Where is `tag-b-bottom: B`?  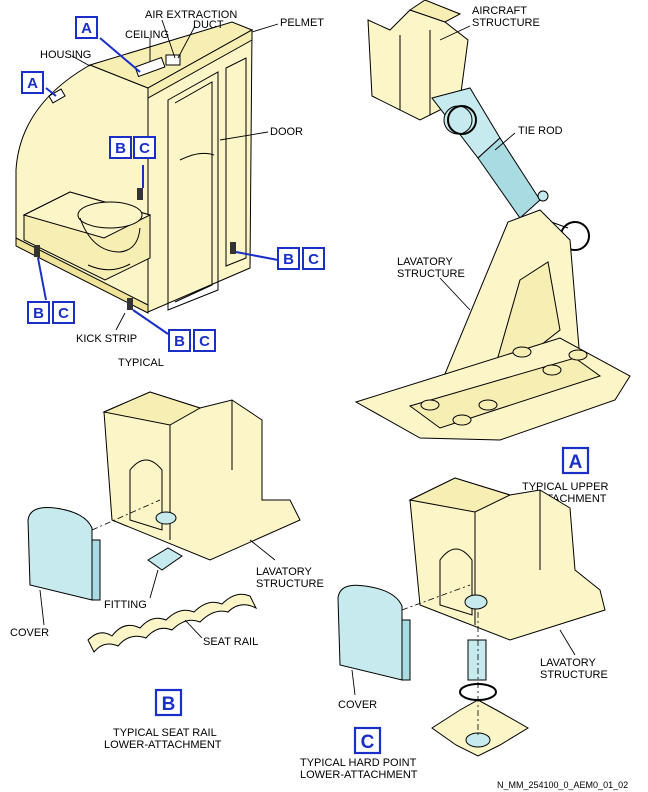
tag-b-bottom: B is located at coordinates (179, 340).